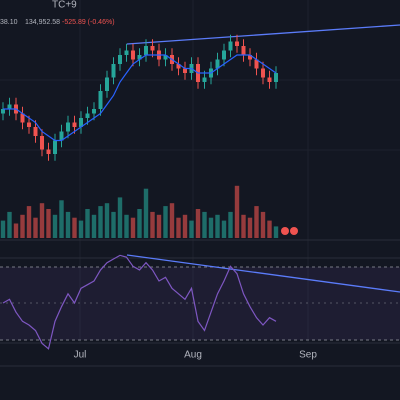 The height and width of the screenshot is (400, 400). What do you see at coordinates (42, 22) in the screenshot?
I see `value: 134,952.58` at bounding box center [42, 22].